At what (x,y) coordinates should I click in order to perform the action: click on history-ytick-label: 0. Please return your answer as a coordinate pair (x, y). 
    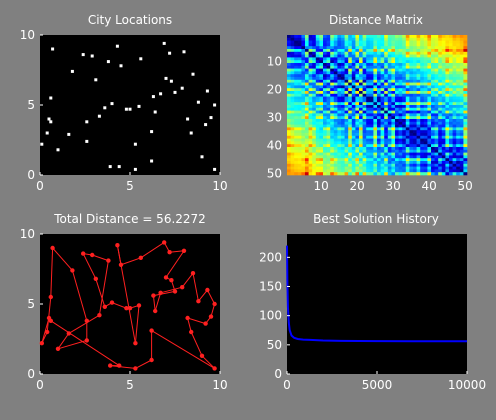
    Looking at the image, I should click on (278, 374).